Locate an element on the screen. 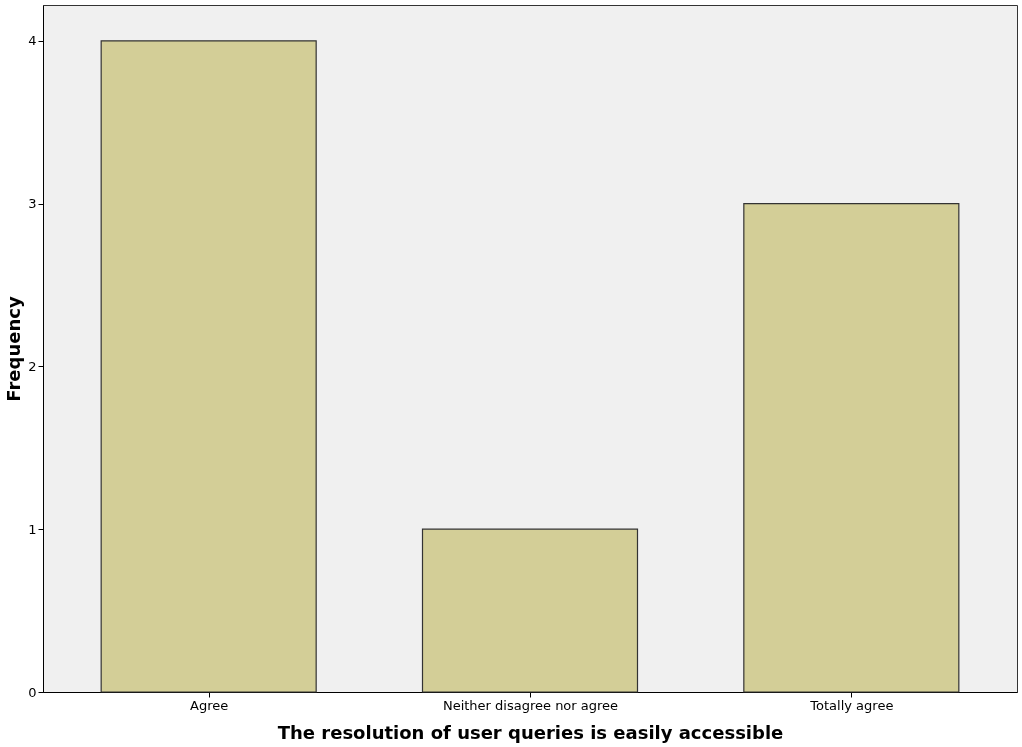 The image size is (1022, 747). y-tick-label: 4 is located at coordinates (32, 41).